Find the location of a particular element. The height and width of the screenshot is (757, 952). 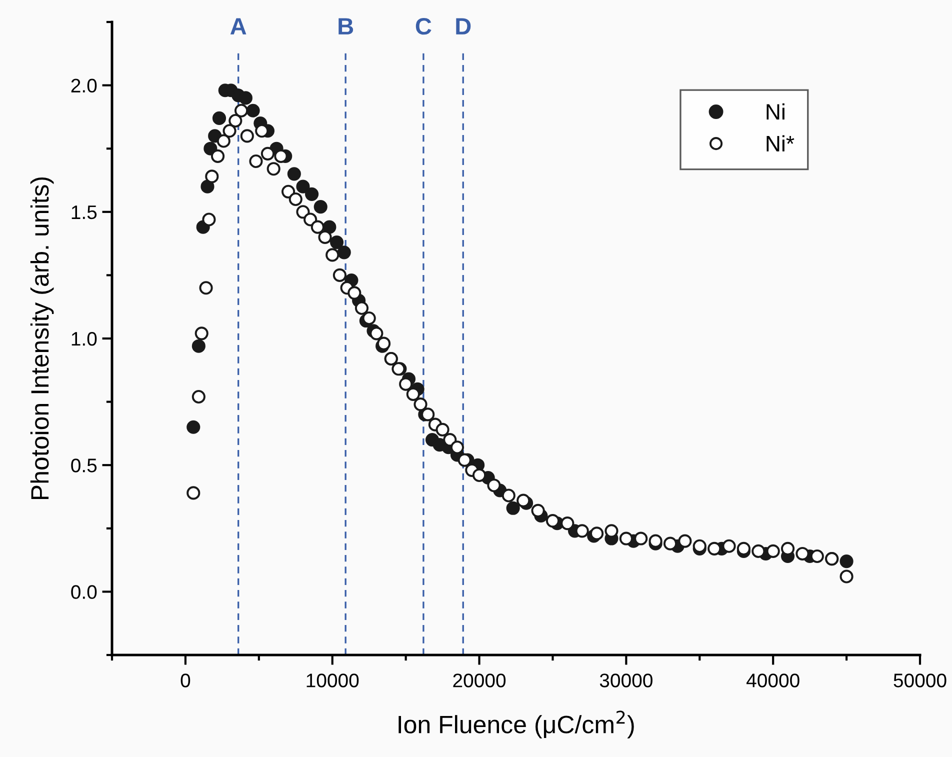

y-tick-label: 1.0 is located at coordinates (84, 339).